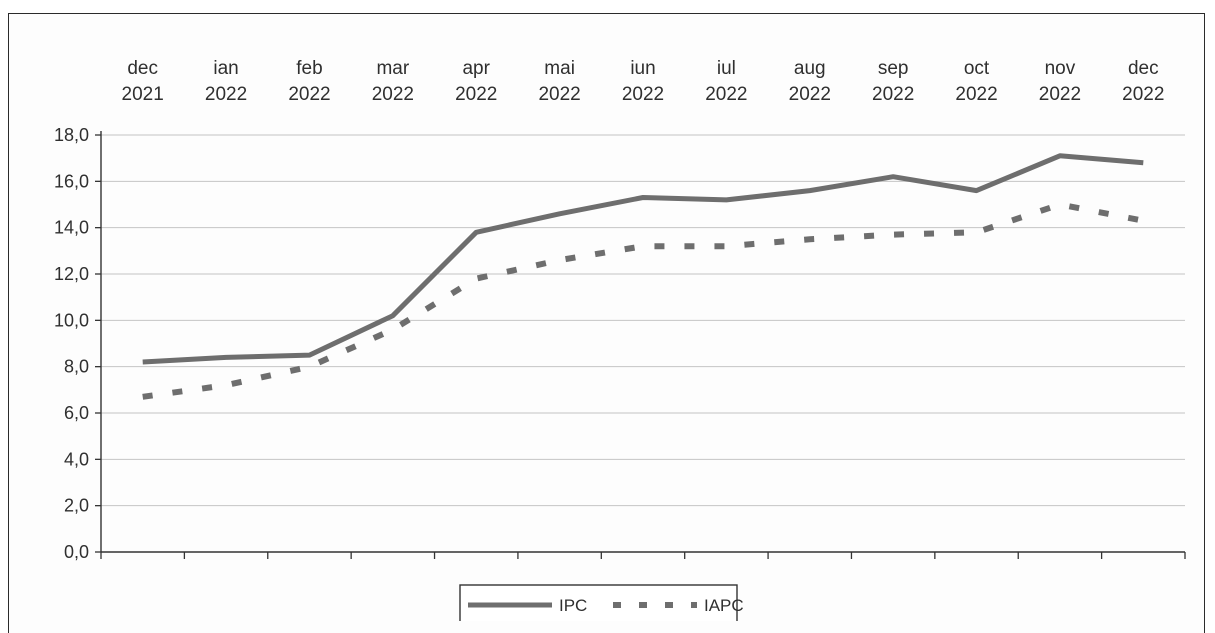 This screenshot has height=633, width=1215. What do you see at coordinates (71, 343) in the screenshot?
I see `y-tick-labels: 0,0 2,0 4,0 6,0 8,0 10,0 12,0 14,0 16,0 18,0` at bounding box center [71, 343].